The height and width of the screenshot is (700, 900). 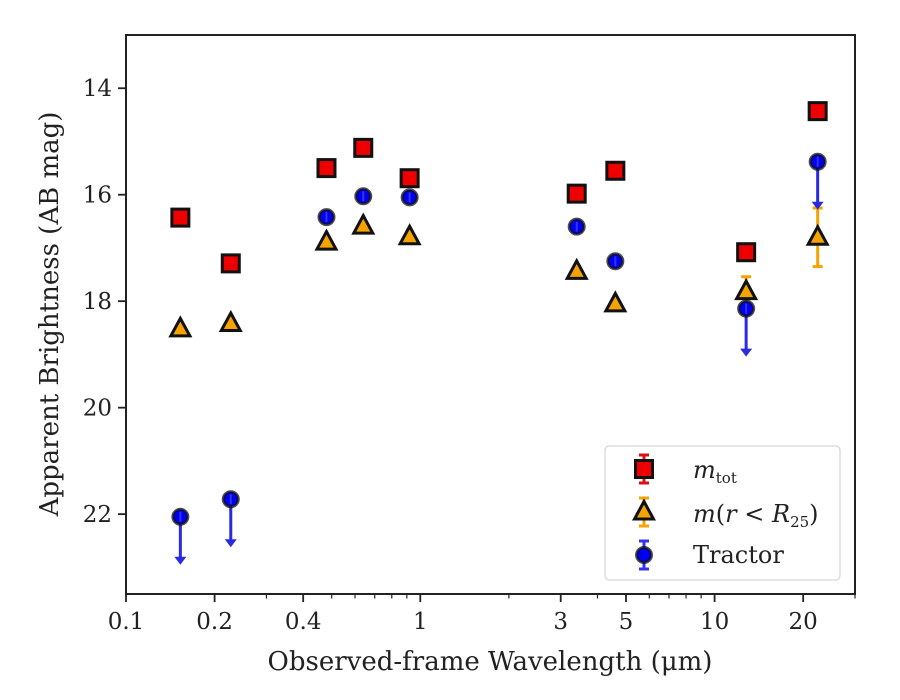 What do you see at coordinates (738, 555) in the screenshot?
I see `legend-label-tractor: Tractor` at bounding box center [738, 555].